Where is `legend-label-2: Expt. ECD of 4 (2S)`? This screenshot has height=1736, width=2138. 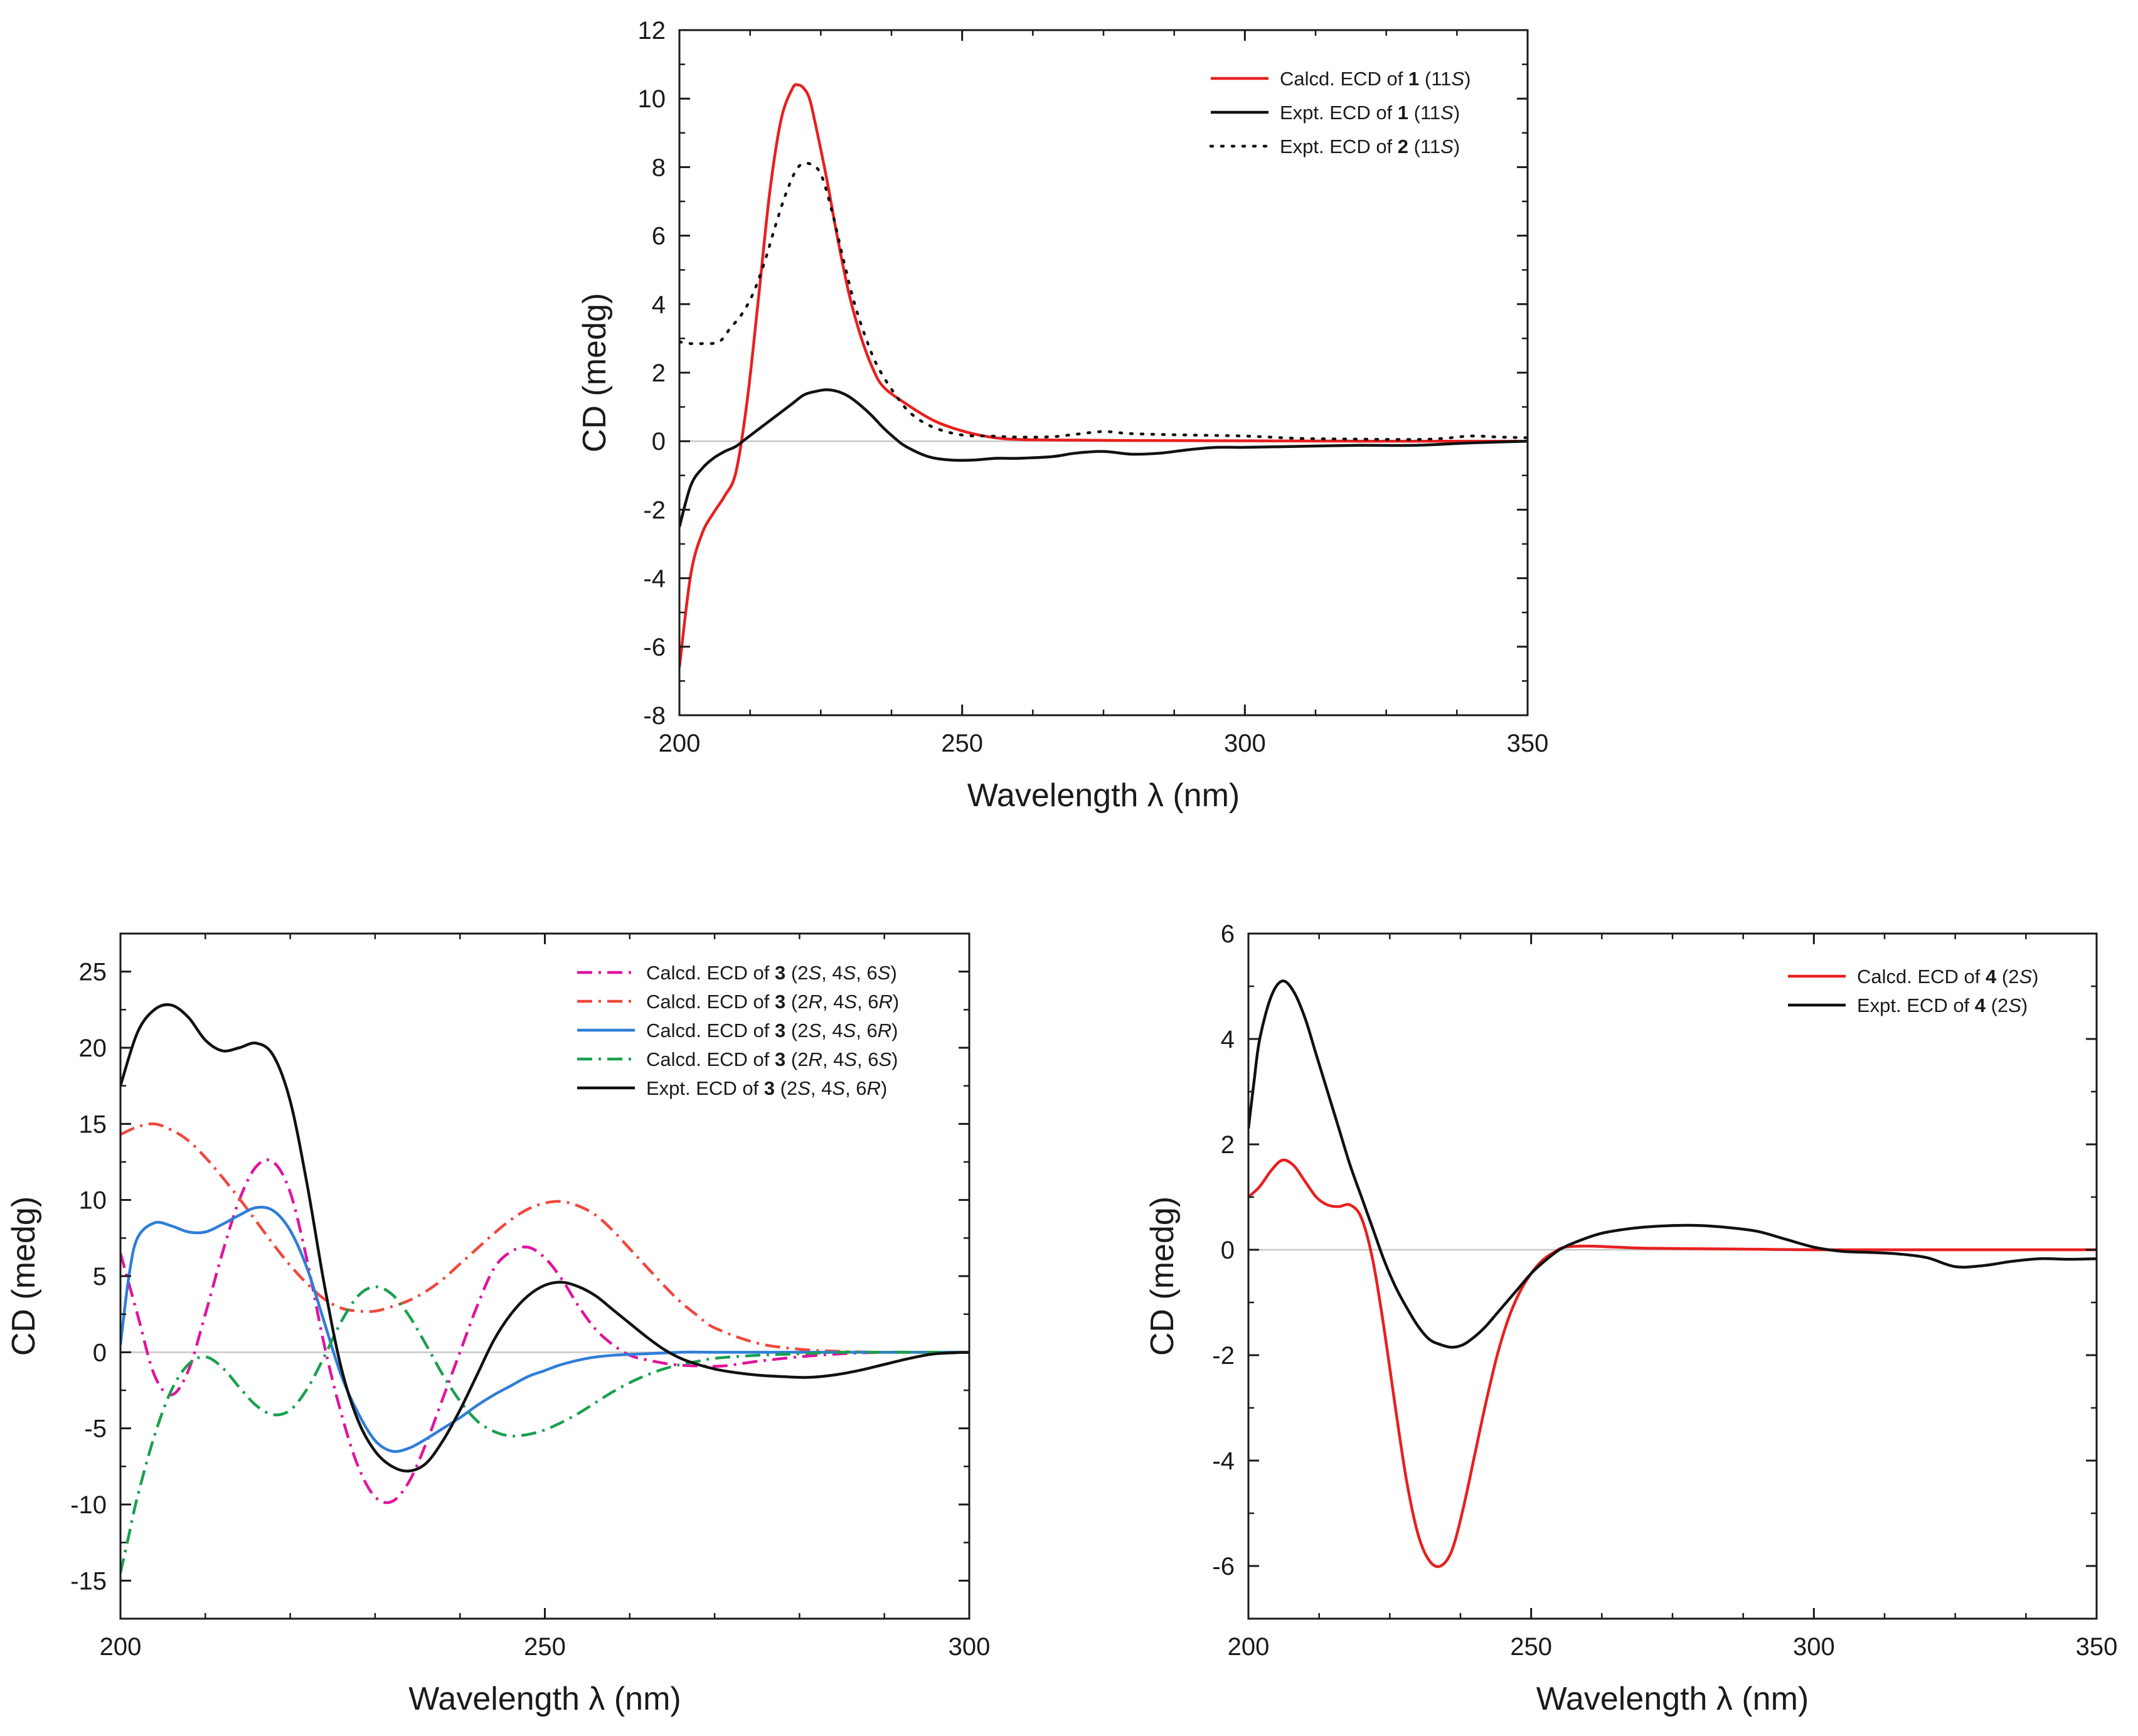
legend-label-2: Expt. ECD of 4 (2S) is located at coordinates (1942, 1005).